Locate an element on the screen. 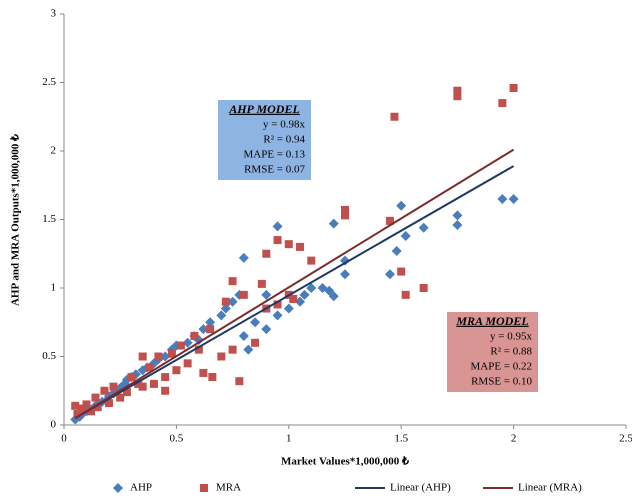  x-tick-label: 1.5 is located at coordinates (401, 439).